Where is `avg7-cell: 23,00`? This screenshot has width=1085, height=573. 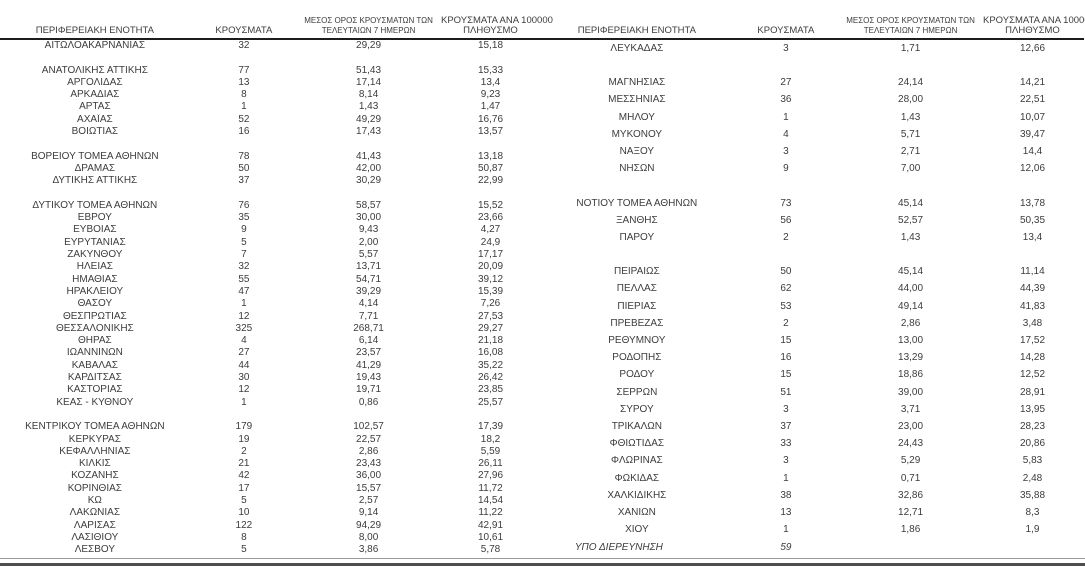
avg7-cell: 23,00 is located at coordinates (911, 426).